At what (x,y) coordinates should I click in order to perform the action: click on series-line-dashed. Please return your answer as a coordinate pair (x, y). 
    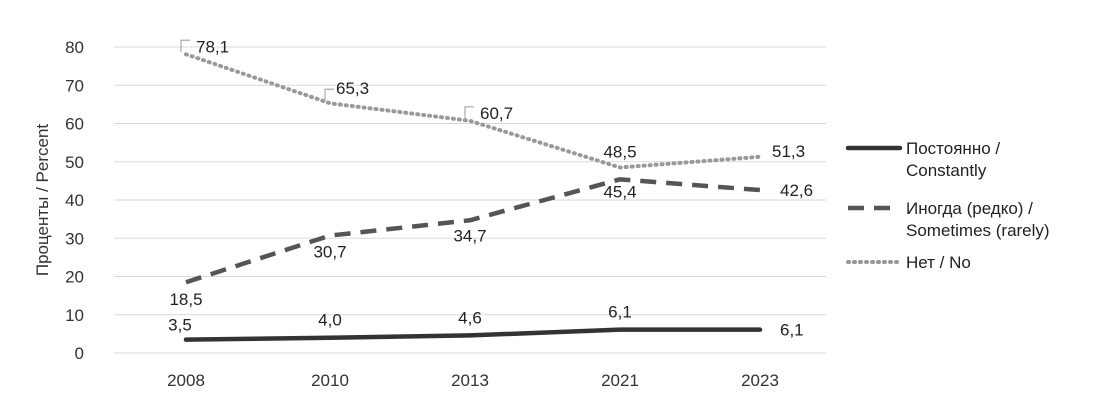
    Looking at the image, I should click on (473, 231).